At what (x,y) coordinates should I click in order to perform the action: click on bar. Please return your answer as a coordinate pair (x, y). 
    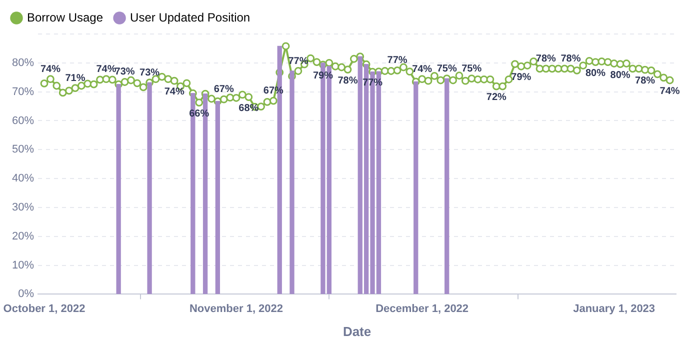
    Looking at the image, I should click on (292, 182).